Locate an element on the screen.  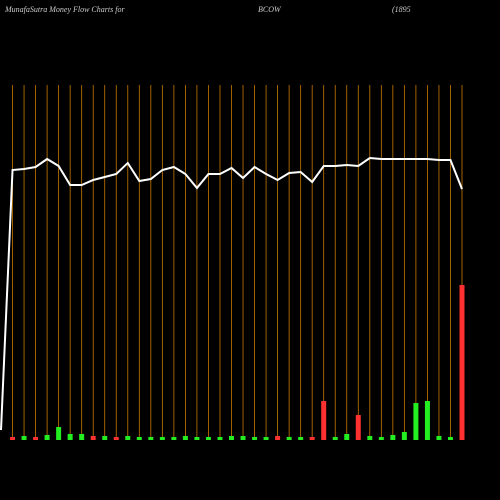
symbol: BCOW is located at coordinates (270, 9).